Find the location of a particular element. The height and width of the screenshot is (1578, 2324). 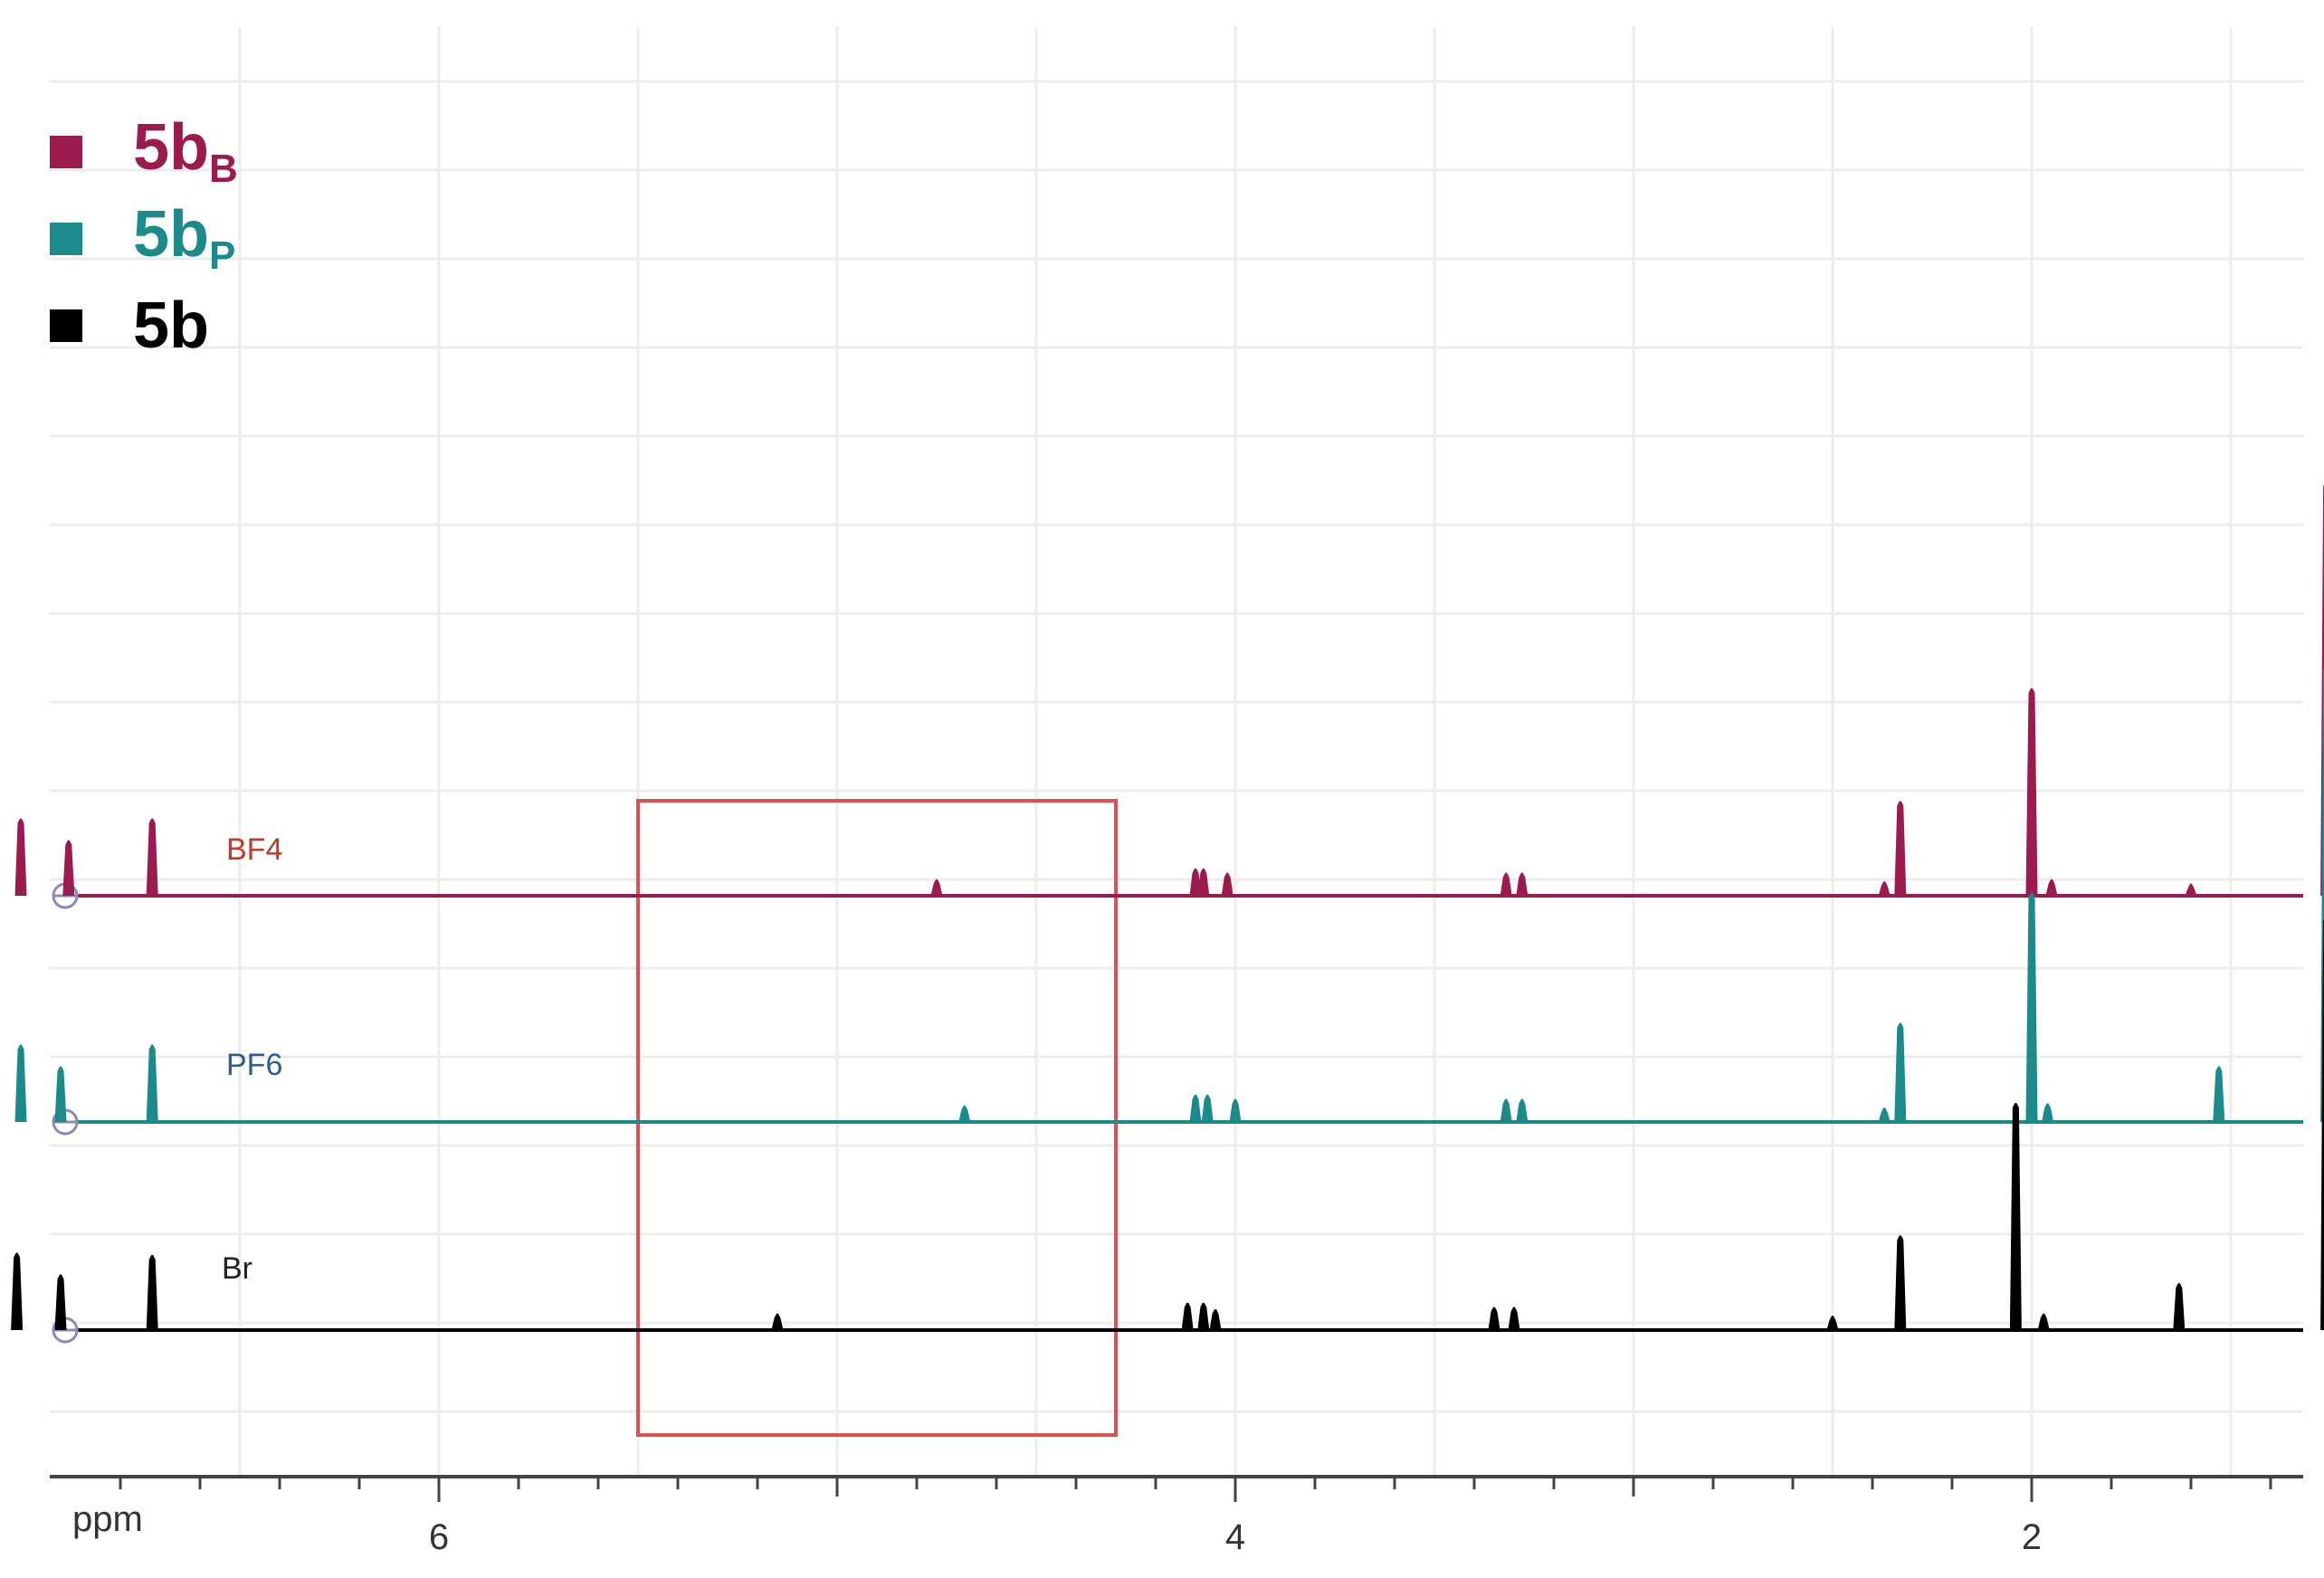

trace-label: BF4 is located at coordinates (254, 849).